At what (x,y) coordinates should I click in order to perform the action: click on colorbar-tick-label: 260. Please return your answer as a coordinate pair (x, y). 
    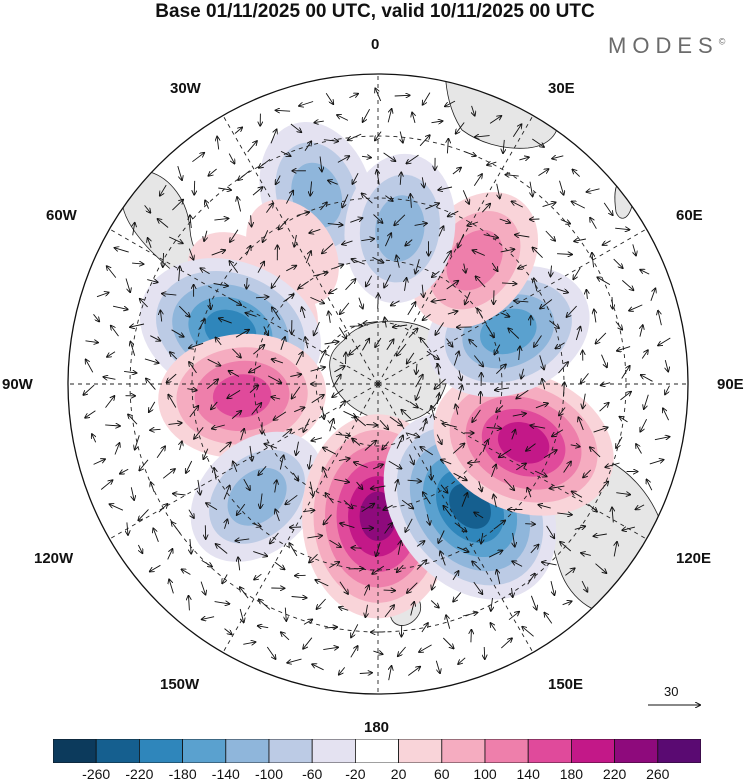
    Looking at the image, I should click on (658, 774).